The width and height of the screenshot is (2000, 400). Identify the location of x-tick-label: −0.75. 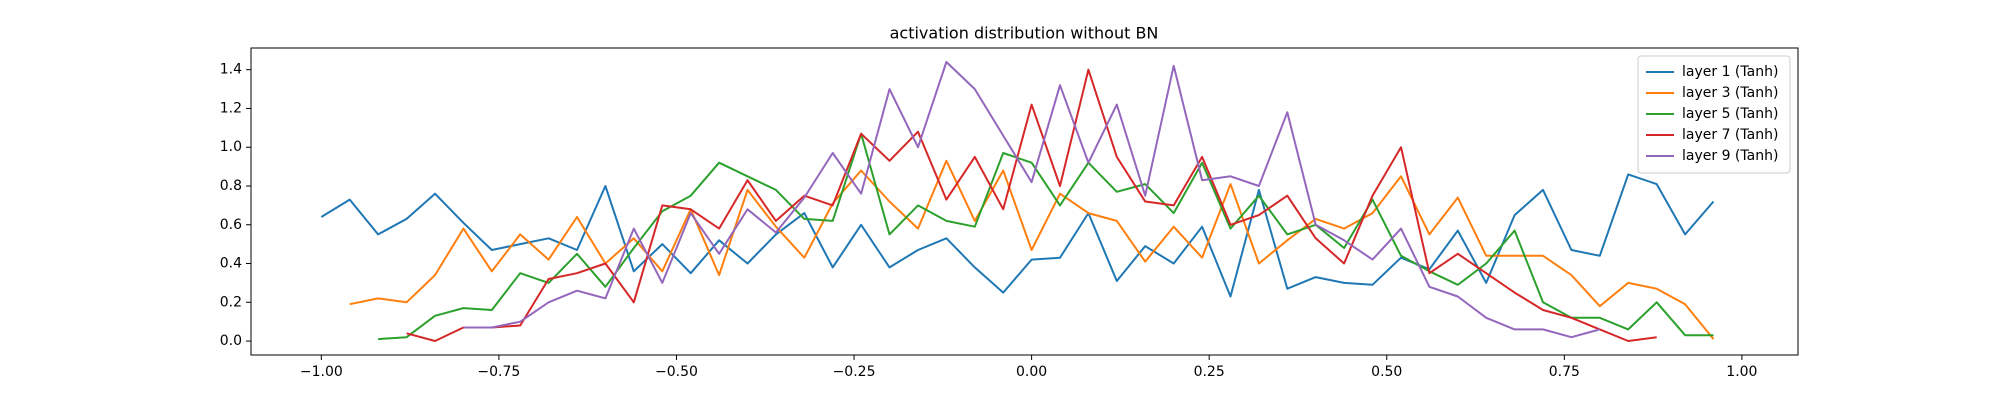
(498, 372).